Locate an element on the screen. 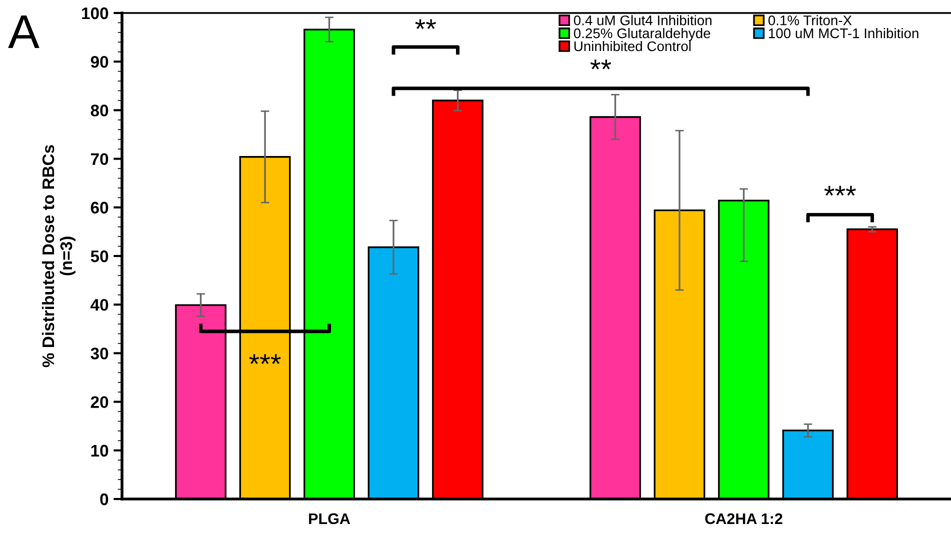  y-tick-label: 60 is located at coordinates (99, 208).